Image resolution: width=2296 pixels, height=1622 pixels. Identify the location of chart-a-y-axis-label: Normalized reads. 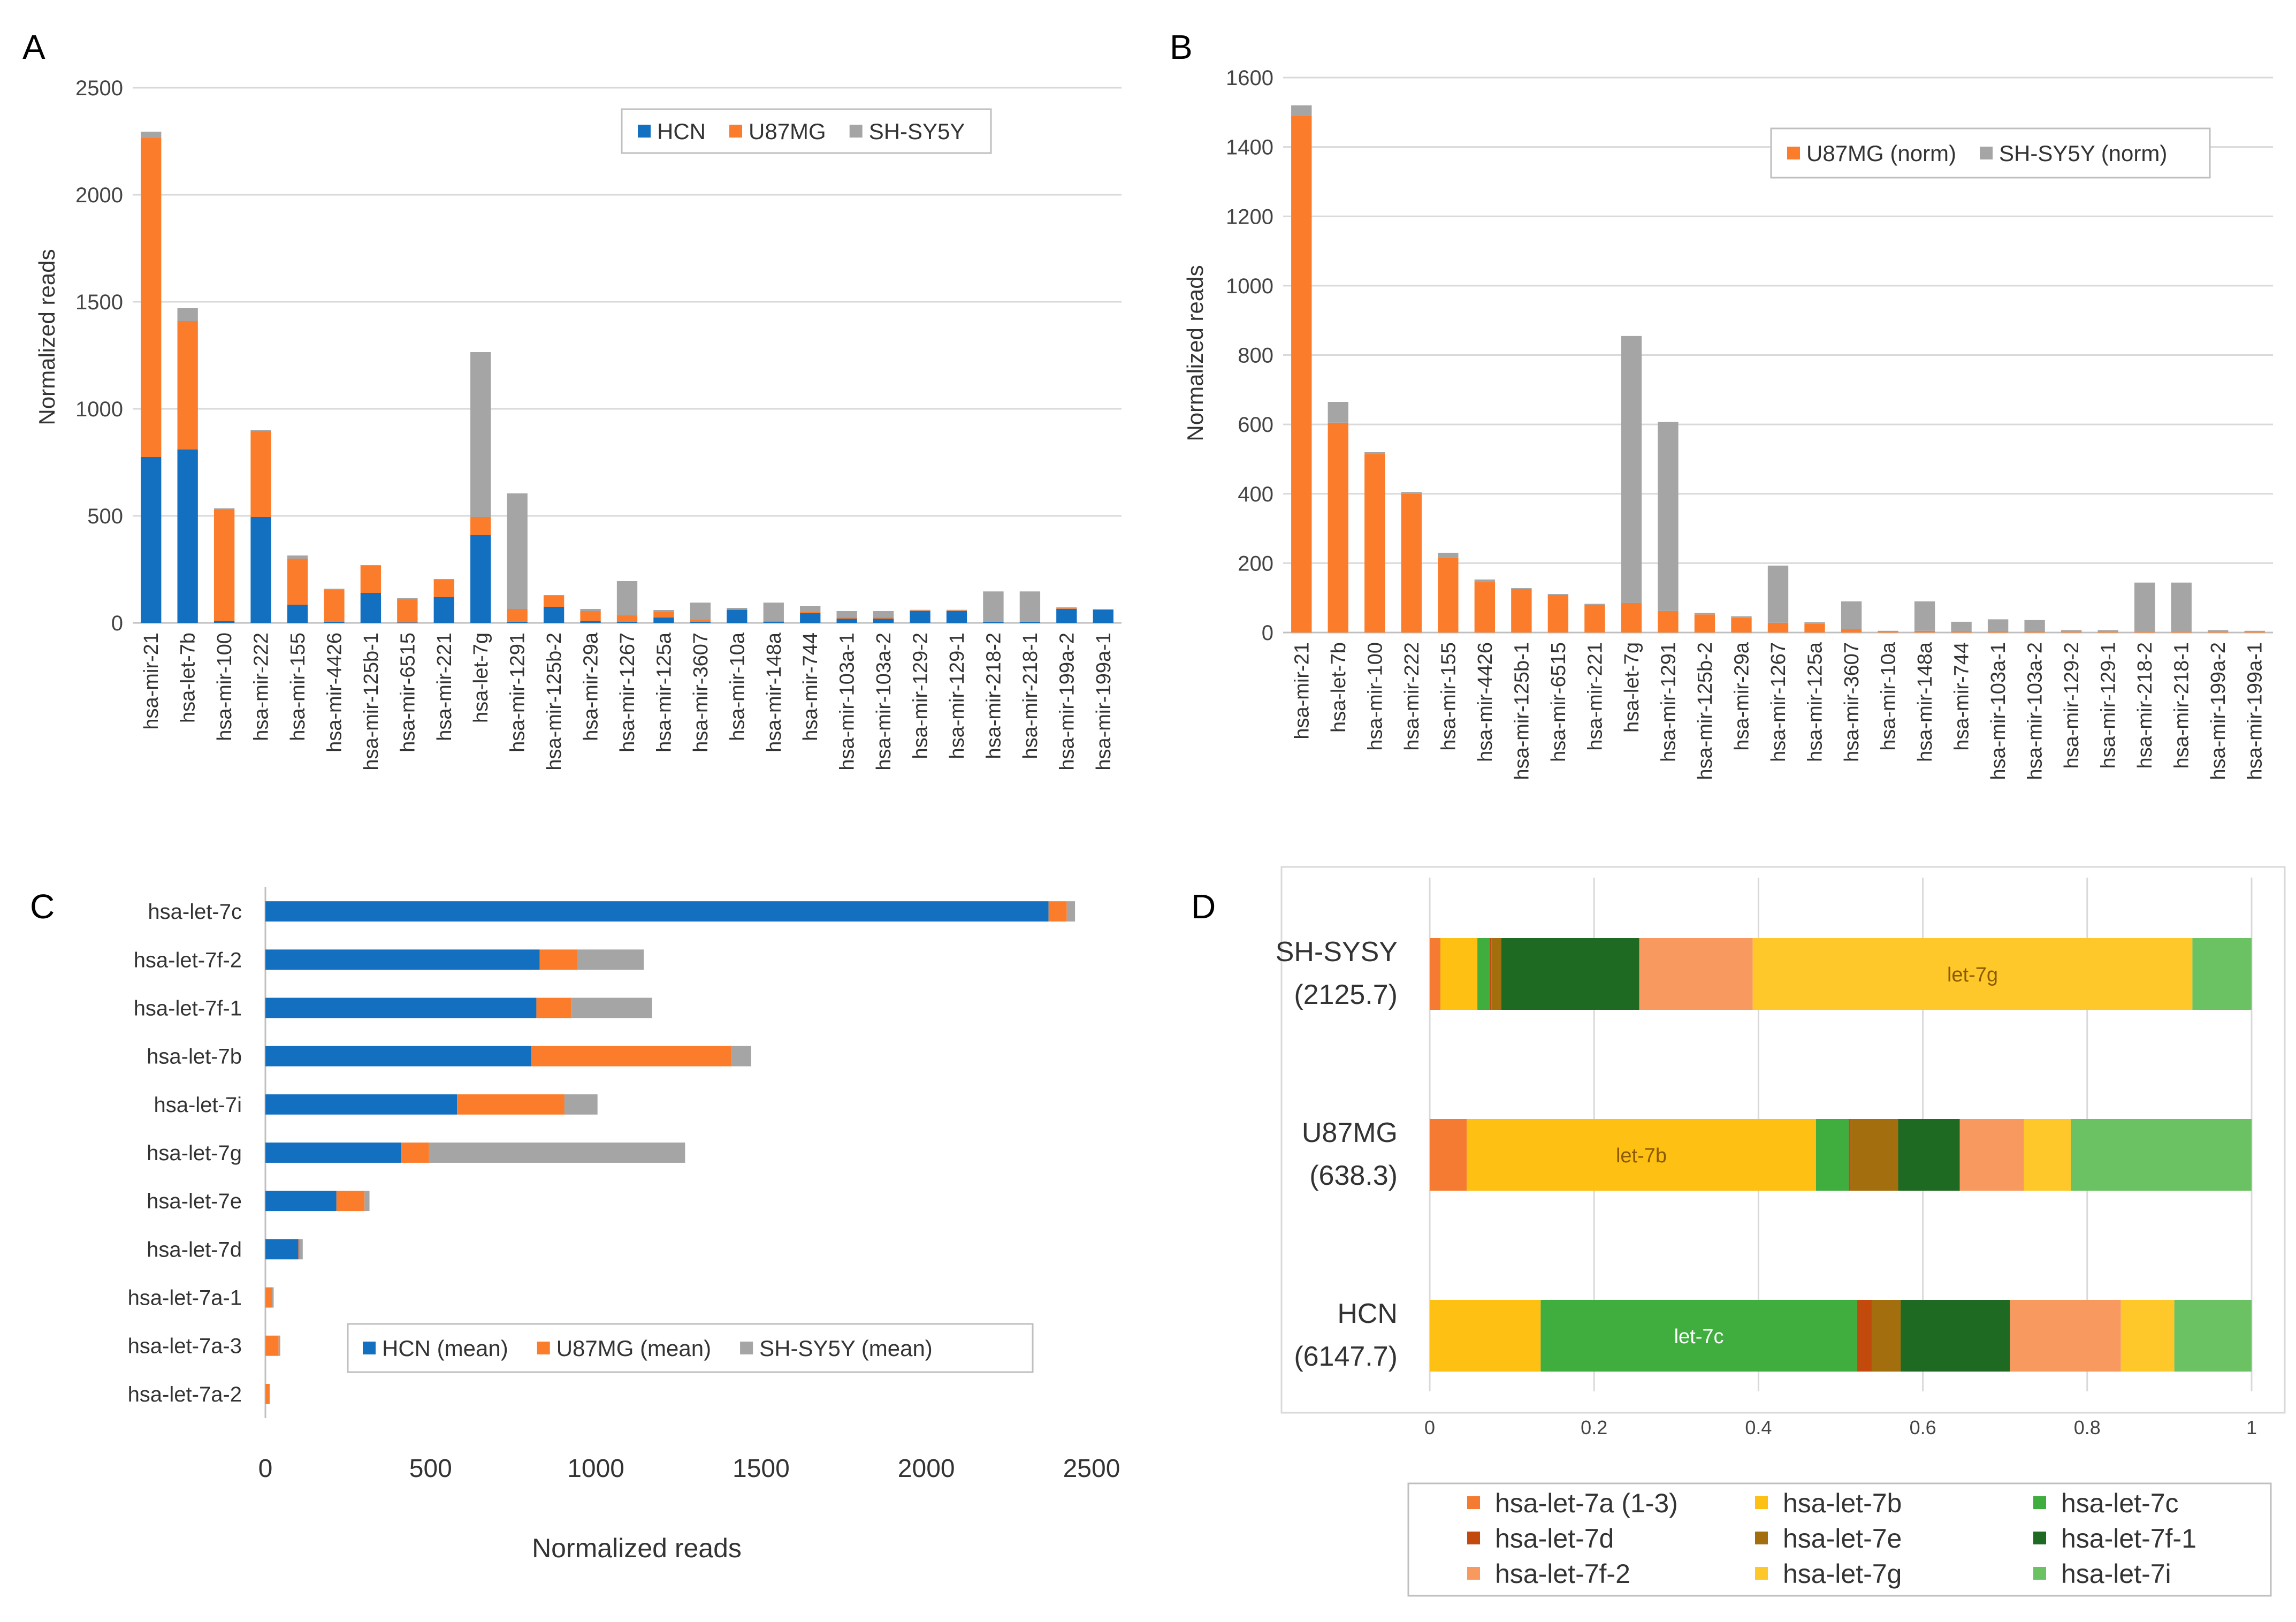
(46, 337).